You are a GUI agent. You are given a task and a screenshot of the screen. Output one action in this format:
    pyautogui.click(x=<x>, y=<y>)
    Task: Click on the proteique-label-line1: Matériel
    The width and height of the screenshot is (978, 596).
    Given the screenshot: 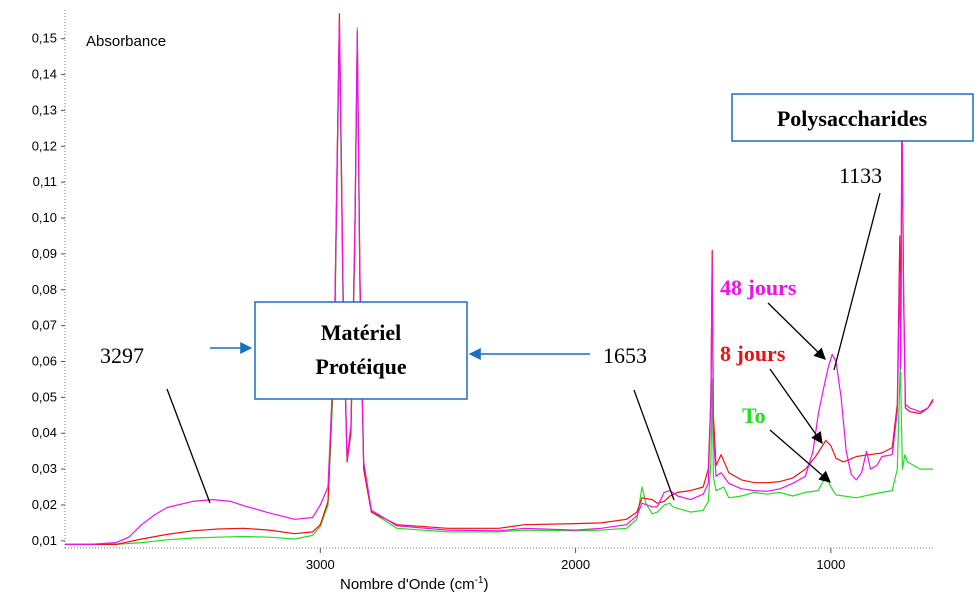 What is the action you would take?
    pyautogui.click(x=361, y=332)
    